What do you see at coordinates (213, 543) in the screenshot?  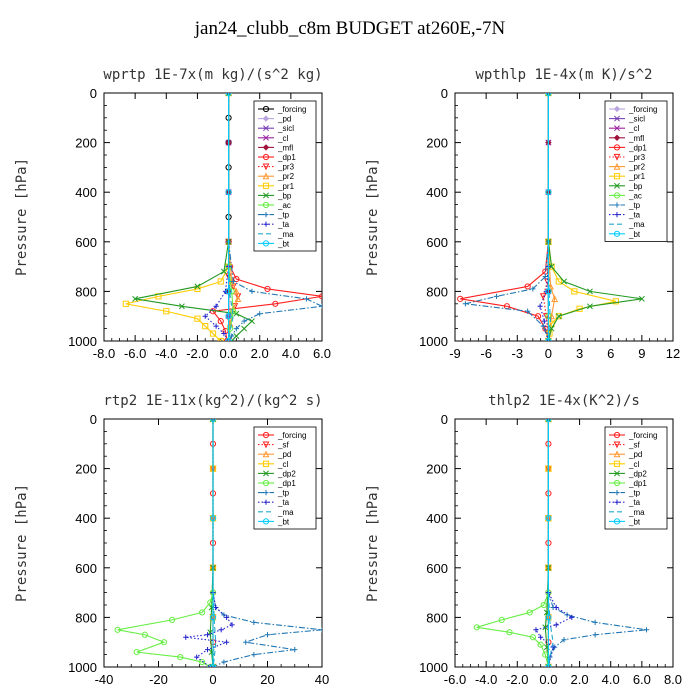 I see `series-bt` at bounding box center [213, 543].